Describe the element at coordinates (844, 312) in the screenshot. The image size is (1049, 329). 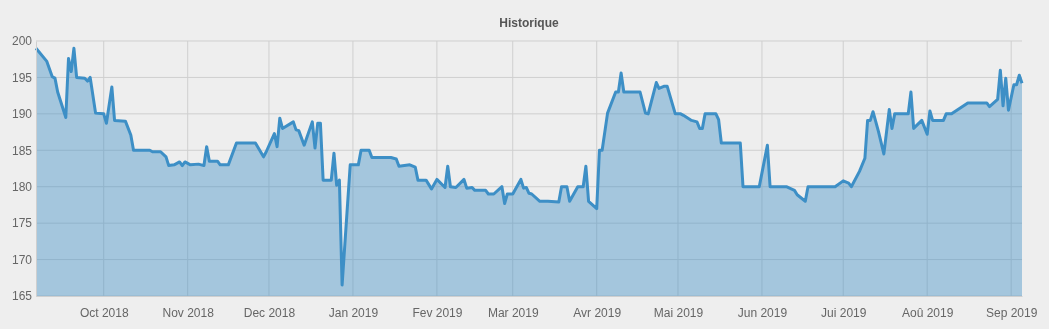
I see `x-tick-label: Jui 2019` at that location.